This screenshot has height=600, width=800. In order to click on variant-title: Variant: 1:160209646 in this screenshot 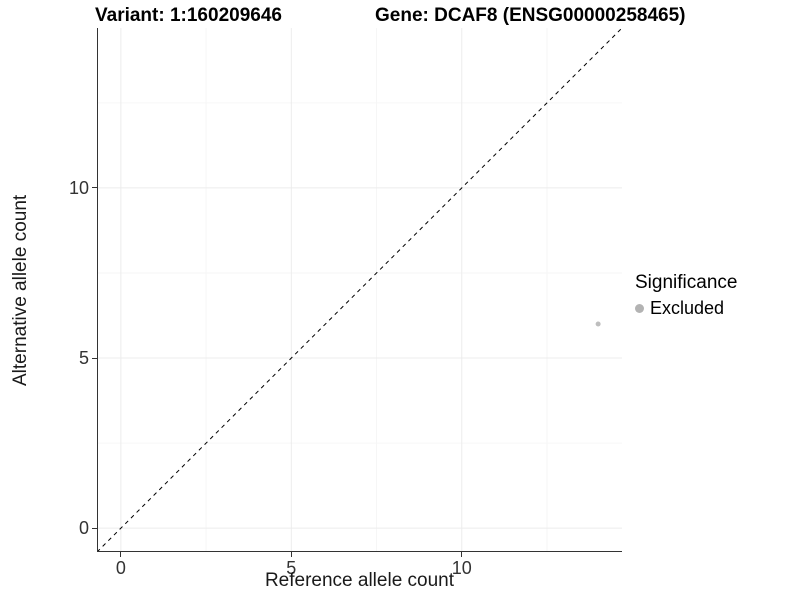, I will do `click(188, 15)`.